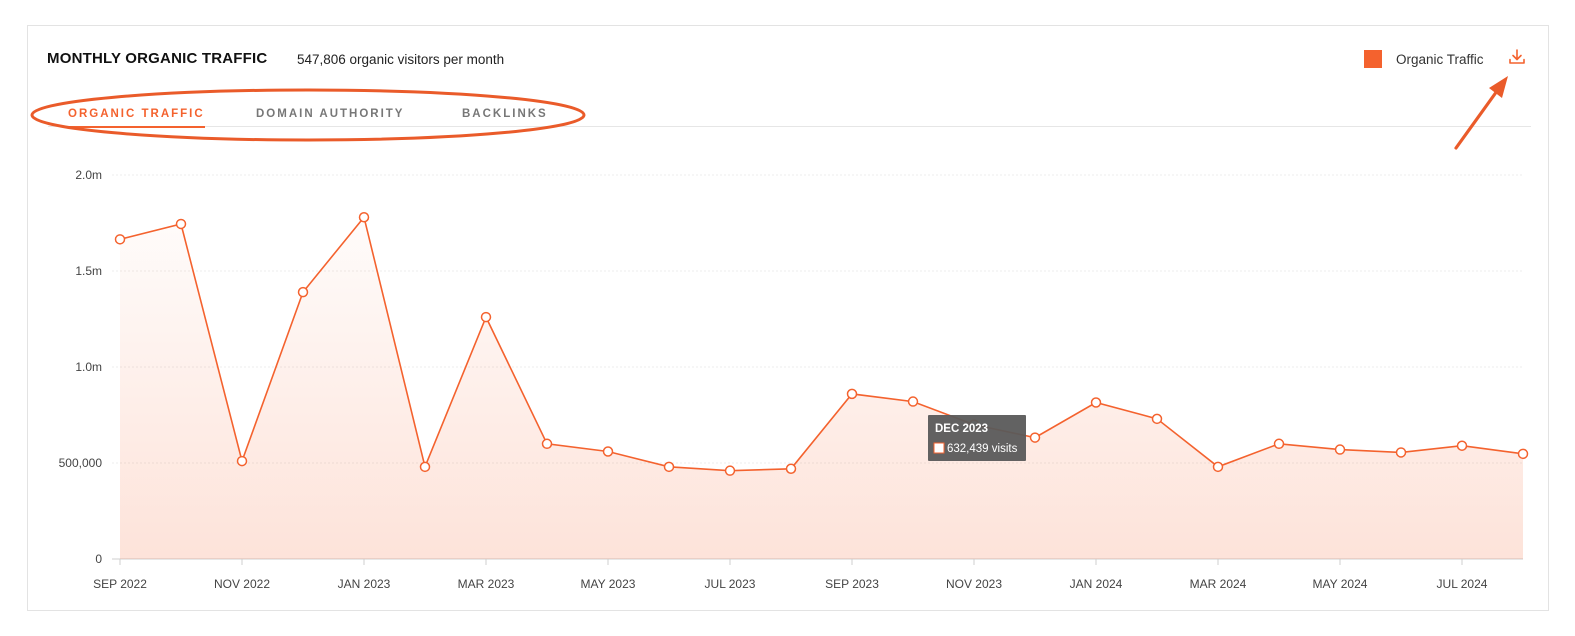 The width and height of the screenshot is (1575, 636). I want to click on tab-backlinks: BACKLINKS, so click(505, 114).